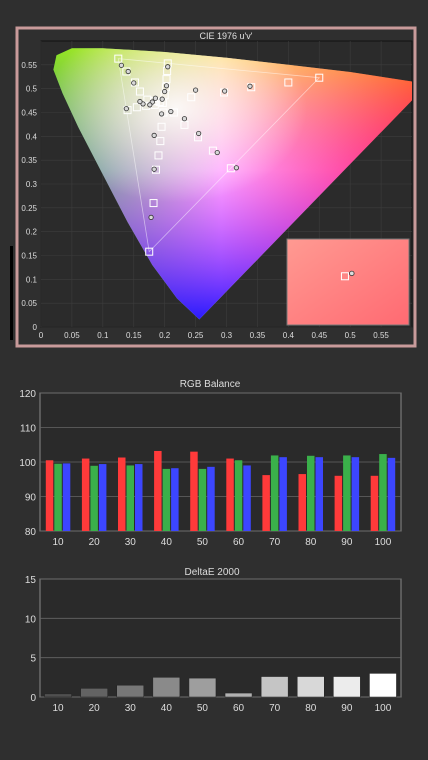  I want to click on rgb-bars, so click(220, 490).